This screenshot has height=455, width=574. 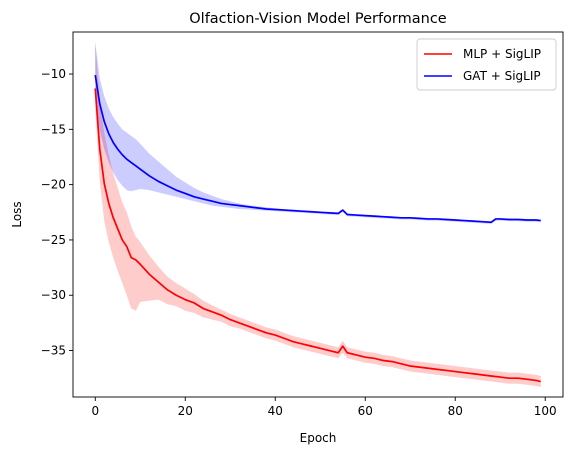 I want to click on x-axis: 0 20 40 60 80 100, so click(x=324, y=407).